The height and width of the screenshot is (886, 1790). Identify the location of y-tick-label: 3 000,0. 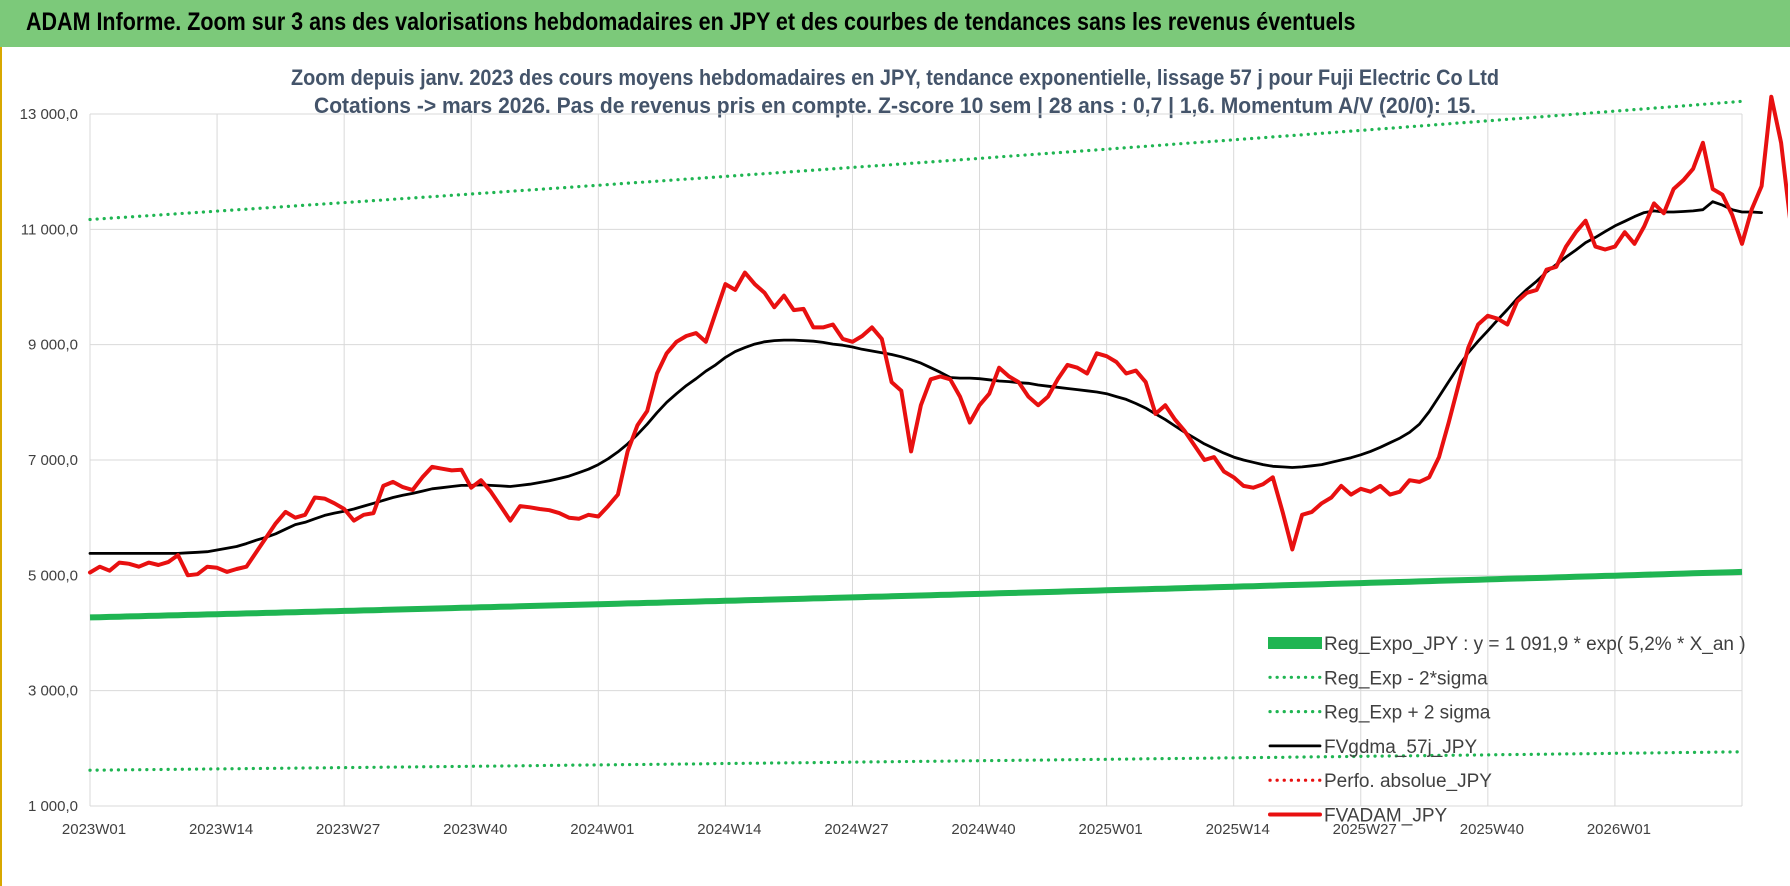
(53, 691).